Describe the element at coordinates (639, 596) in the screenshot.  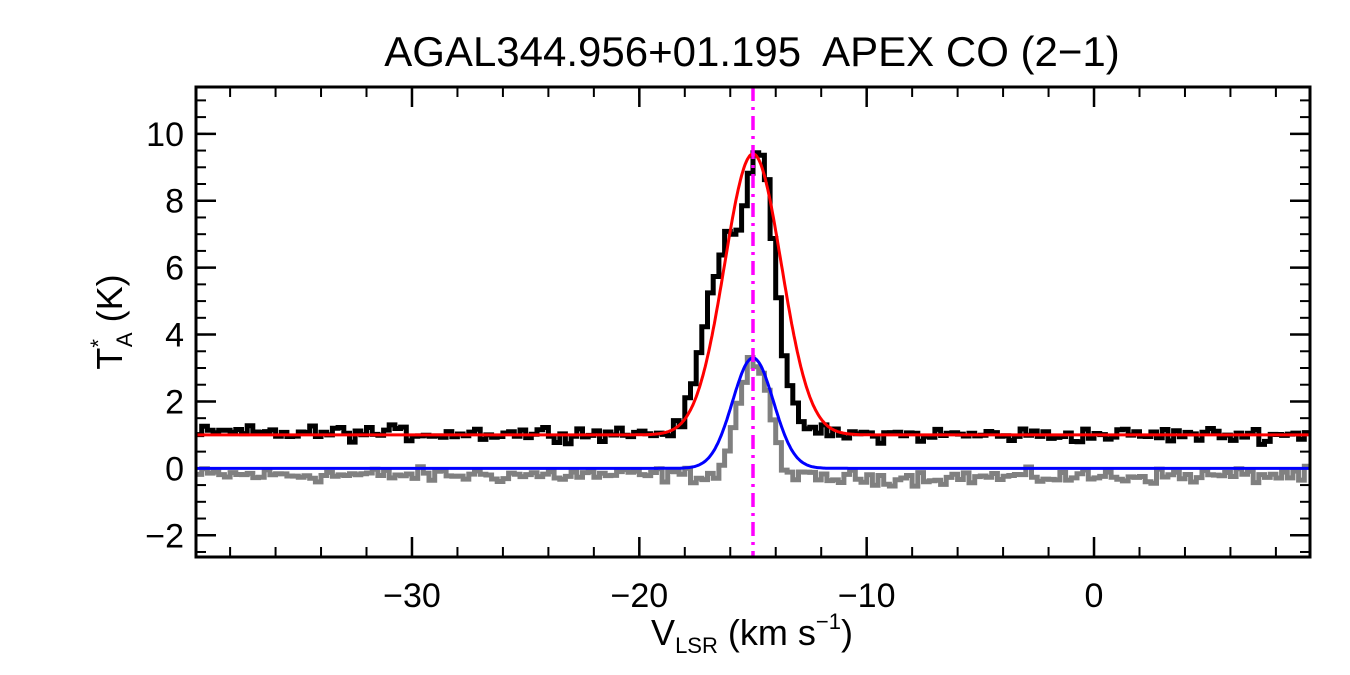
I see `x-tick-label: −20` at that location.